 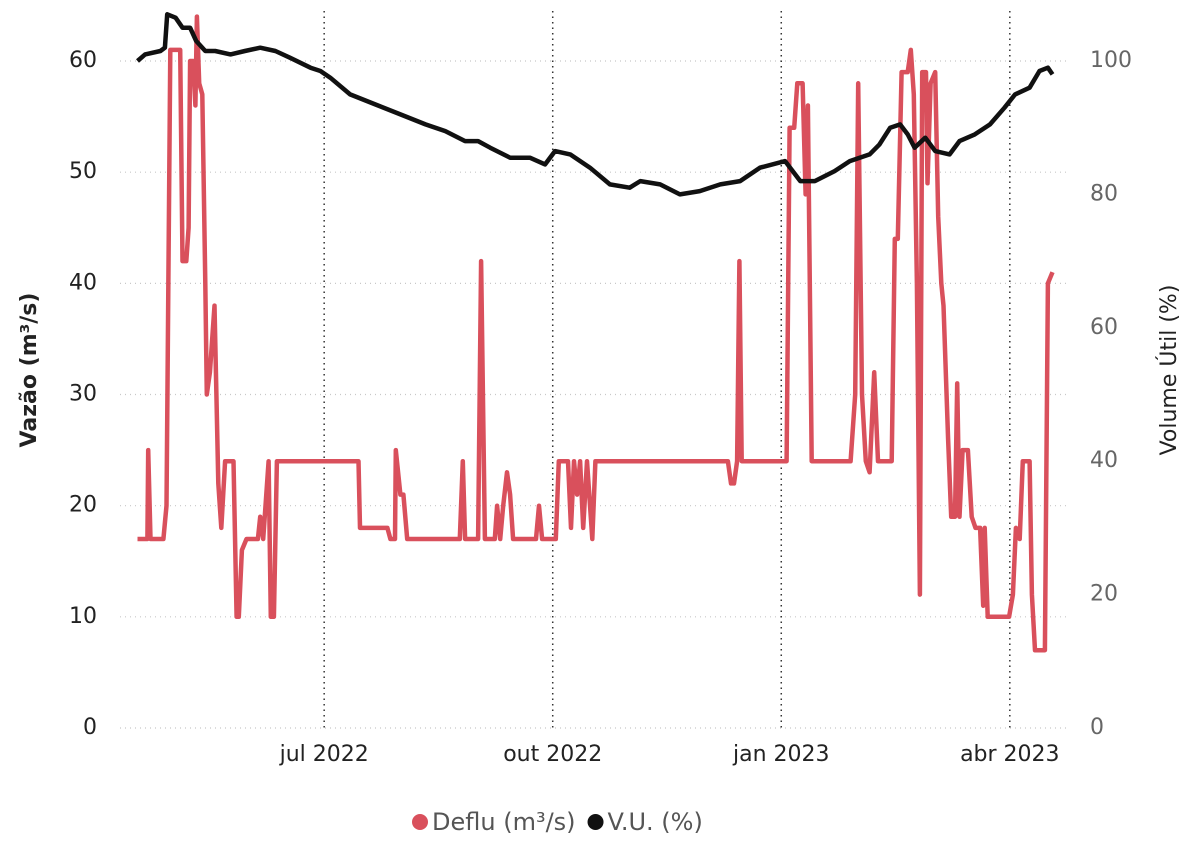 I want to click on legend-label: V.U. (%), so click(x=655, y=822).